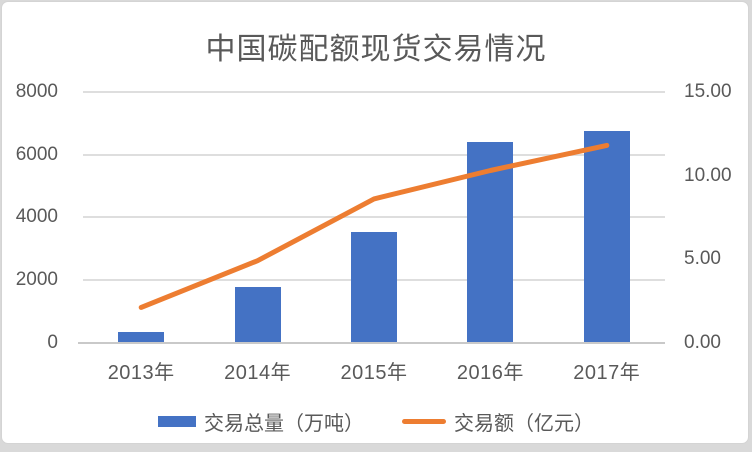 This screenshot has width=752, height=452. What do you see at coordinates (708, 91) in the screenshot?
I see `y-axis-tick-right: 15.00` at bounding box center [708, 91].